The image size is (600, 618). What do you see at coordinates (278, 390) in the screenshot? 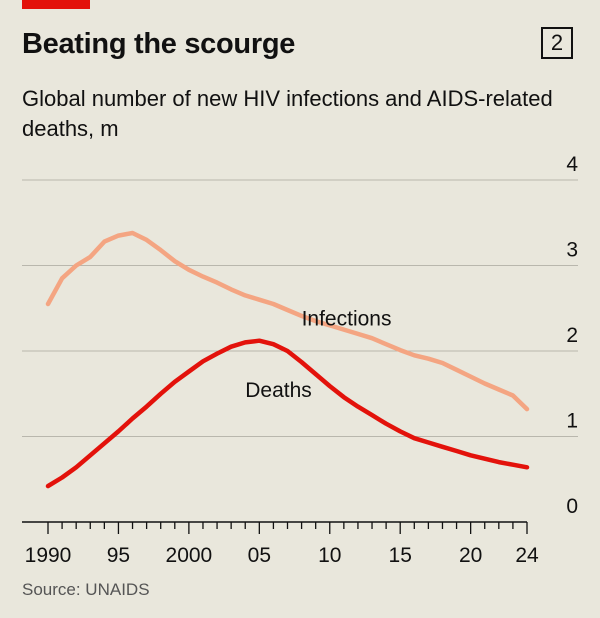
I see `series-label-deaths: Deaths` at bounding box center [278, 390].